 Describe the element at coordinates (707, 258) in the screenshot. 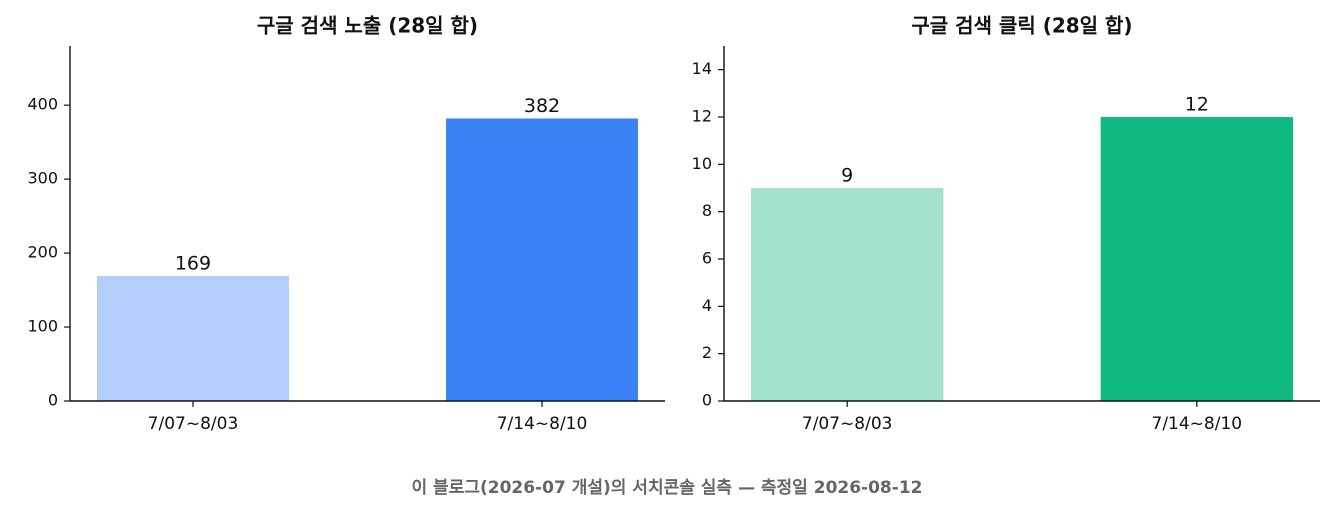

I see `y-tick-label: 6` at that location.